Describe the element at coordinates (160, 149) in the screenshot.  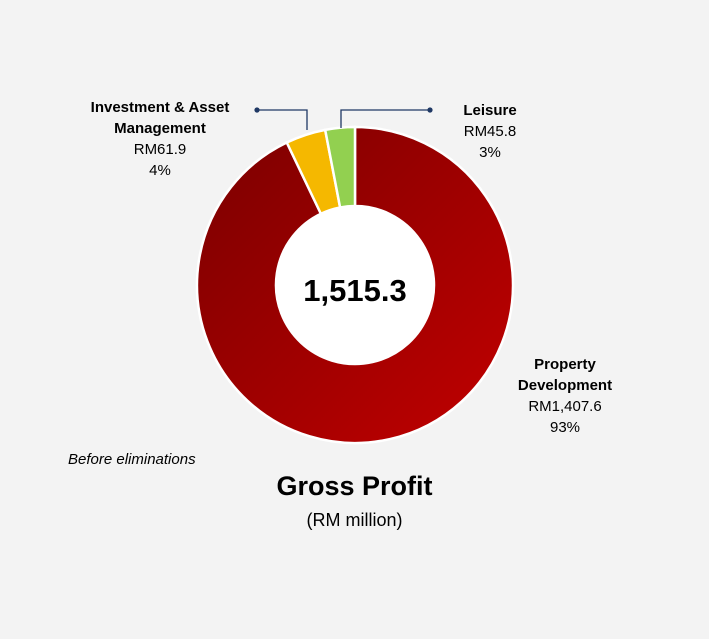
I see `label-investment-value: RM61.9` at that location.